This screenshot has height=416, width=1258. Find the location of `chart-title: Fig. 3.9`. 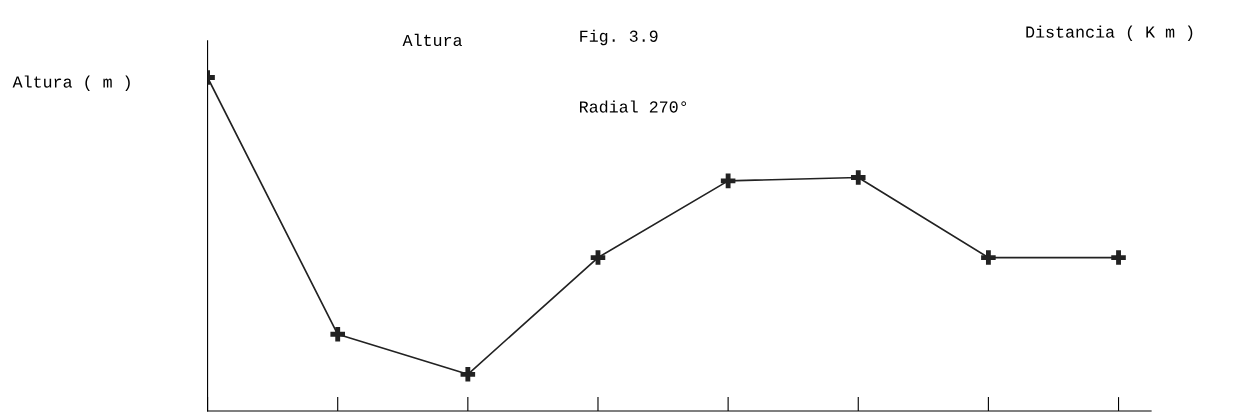

chart-title: Fig. 3.9 is located at coordinates (619, 37).